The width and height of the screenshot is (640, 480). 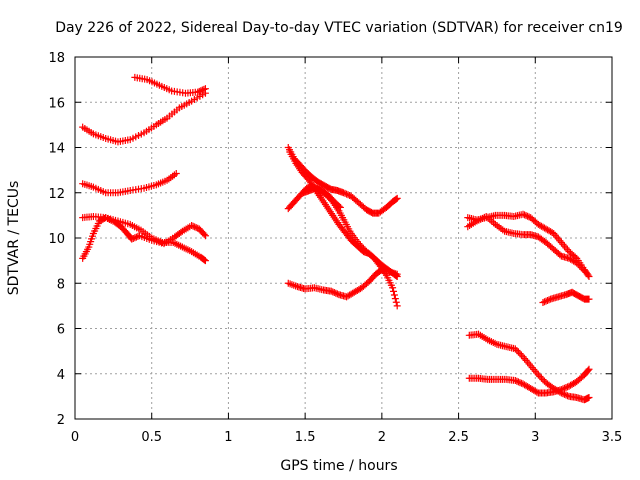 What do you see at coordinates (61, 330) in the screenshot?
I see `y-tick-label: 6` at bounding box center [61, 330].